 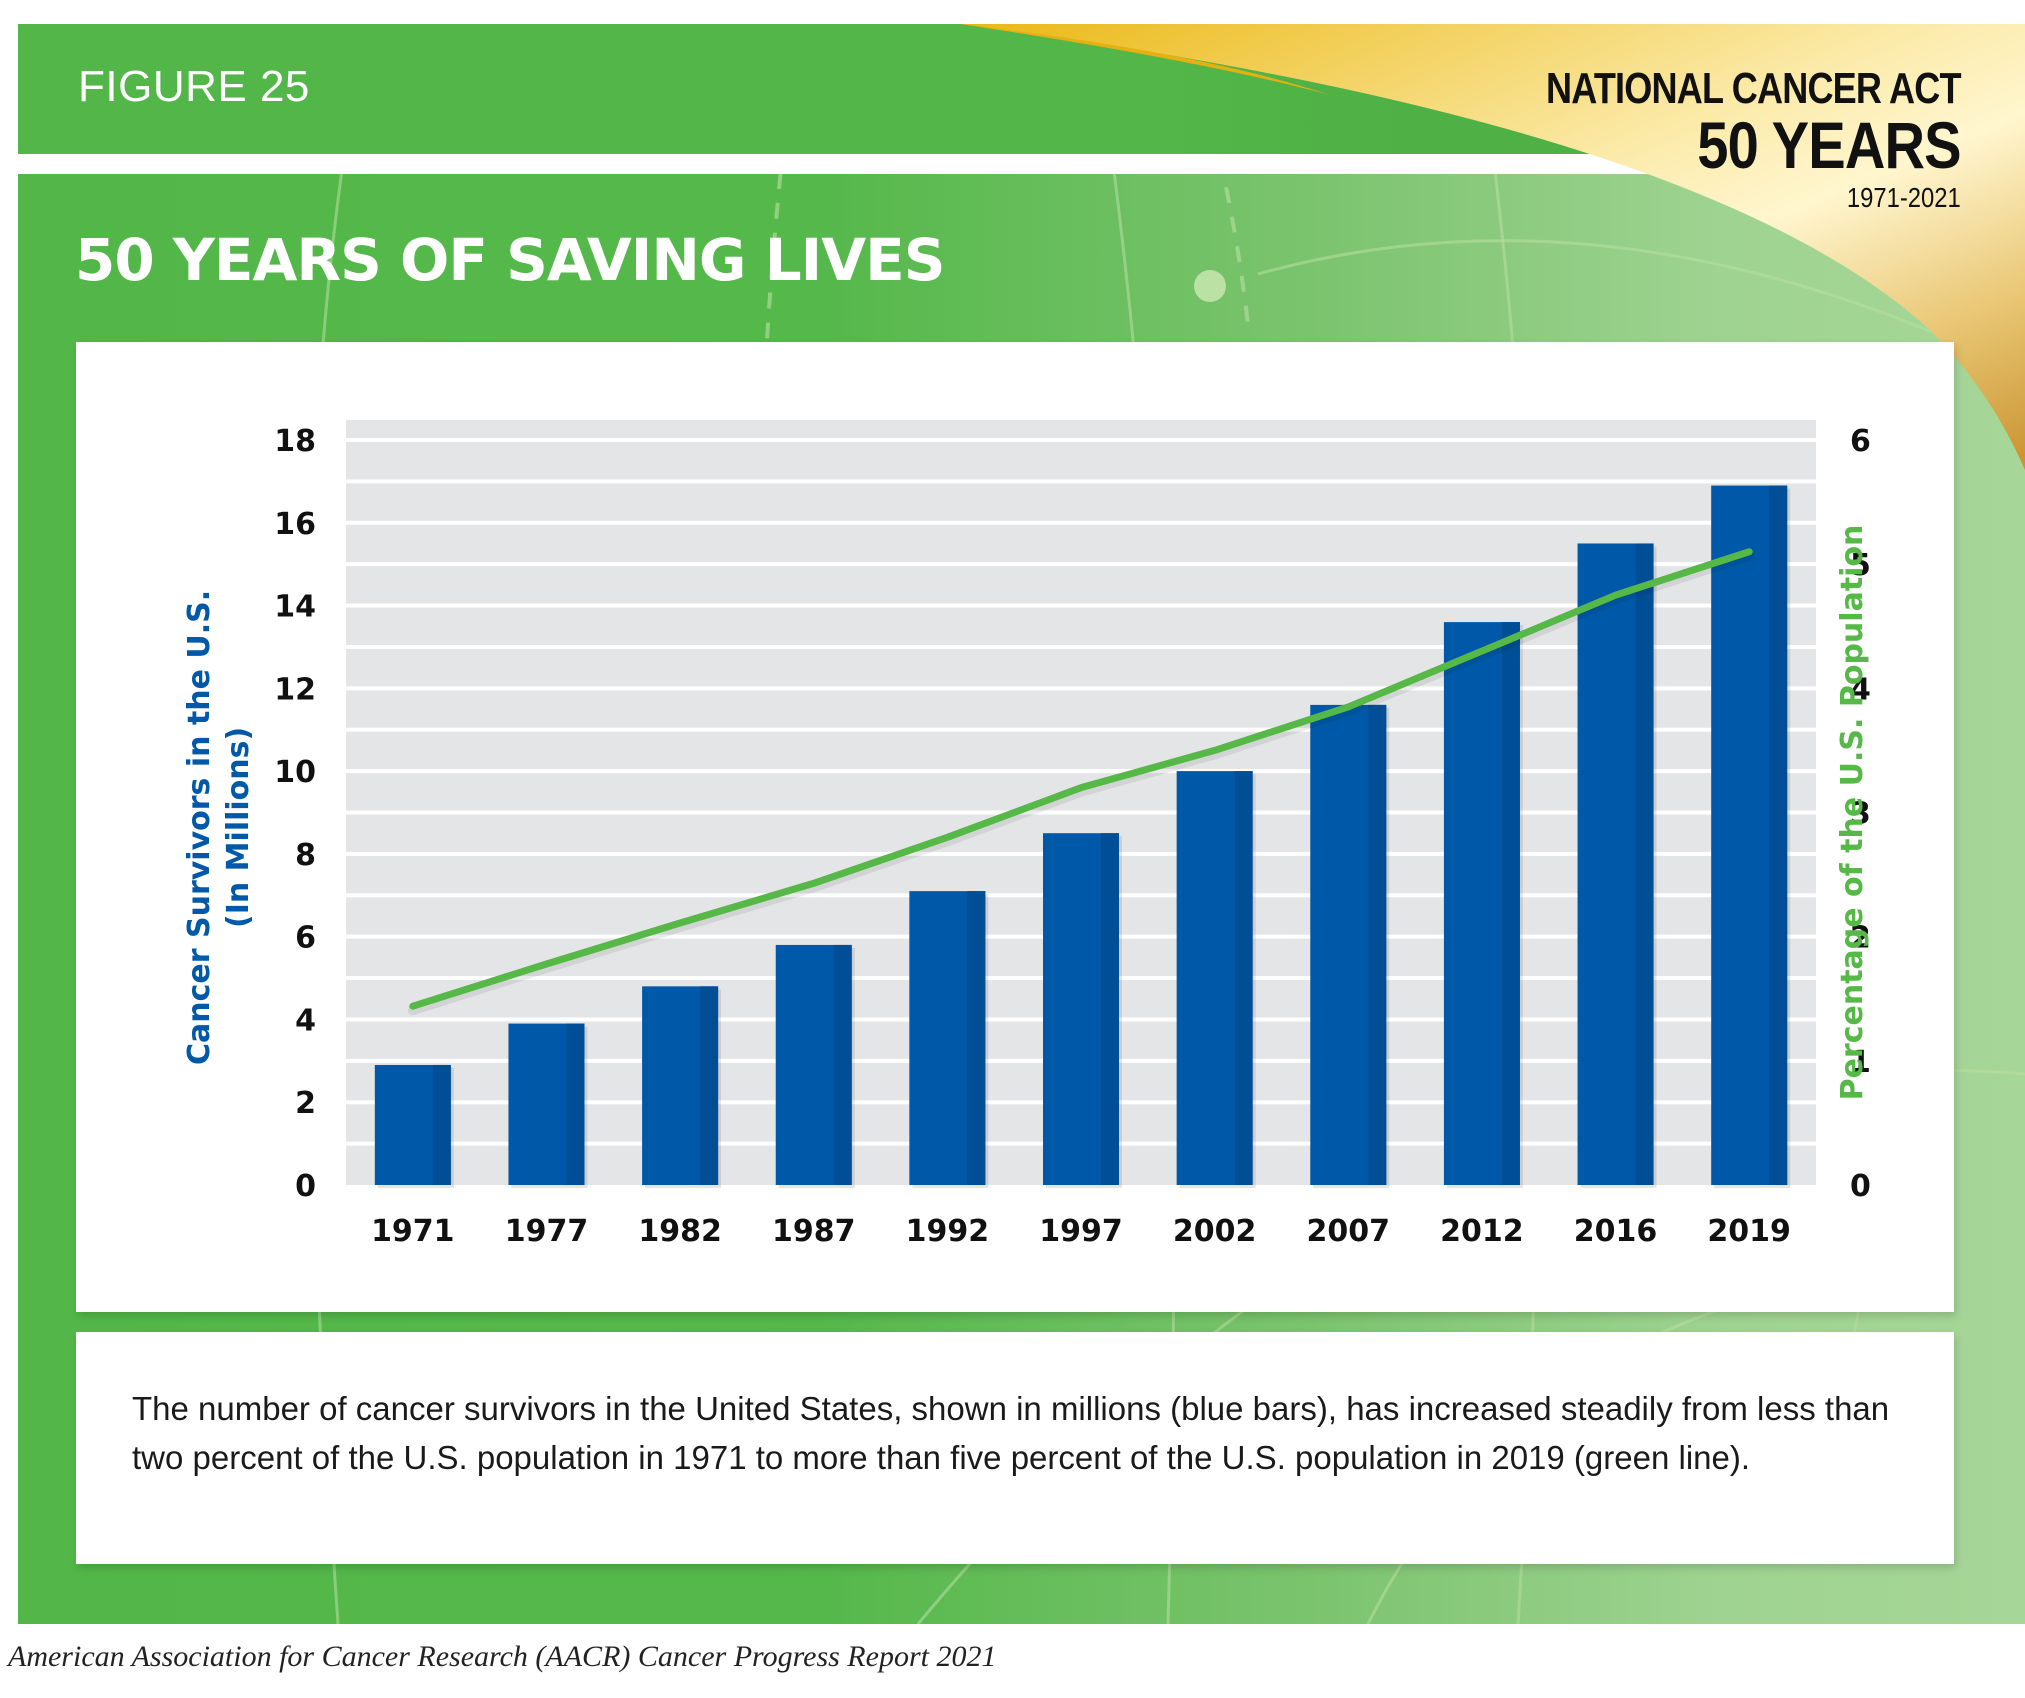 I want to click on bar-1992, so click(x=949, y=1039).